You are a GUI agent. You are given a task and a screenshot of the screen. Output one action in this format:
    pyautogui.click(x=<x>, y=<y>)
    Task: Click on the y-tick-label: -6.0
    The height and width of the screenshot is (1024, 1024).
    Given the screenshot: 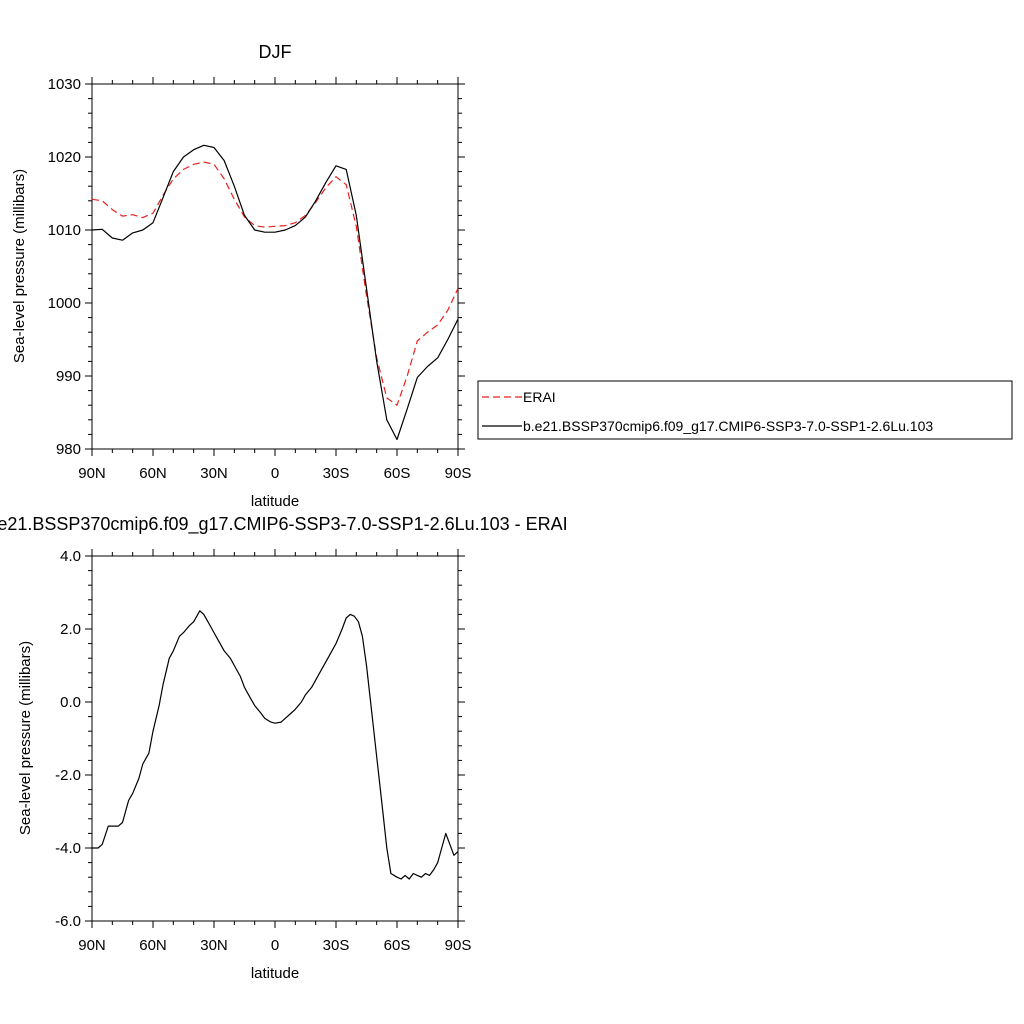 What is the action you would take?
    pyautogui.click(x=68, y=921)
    